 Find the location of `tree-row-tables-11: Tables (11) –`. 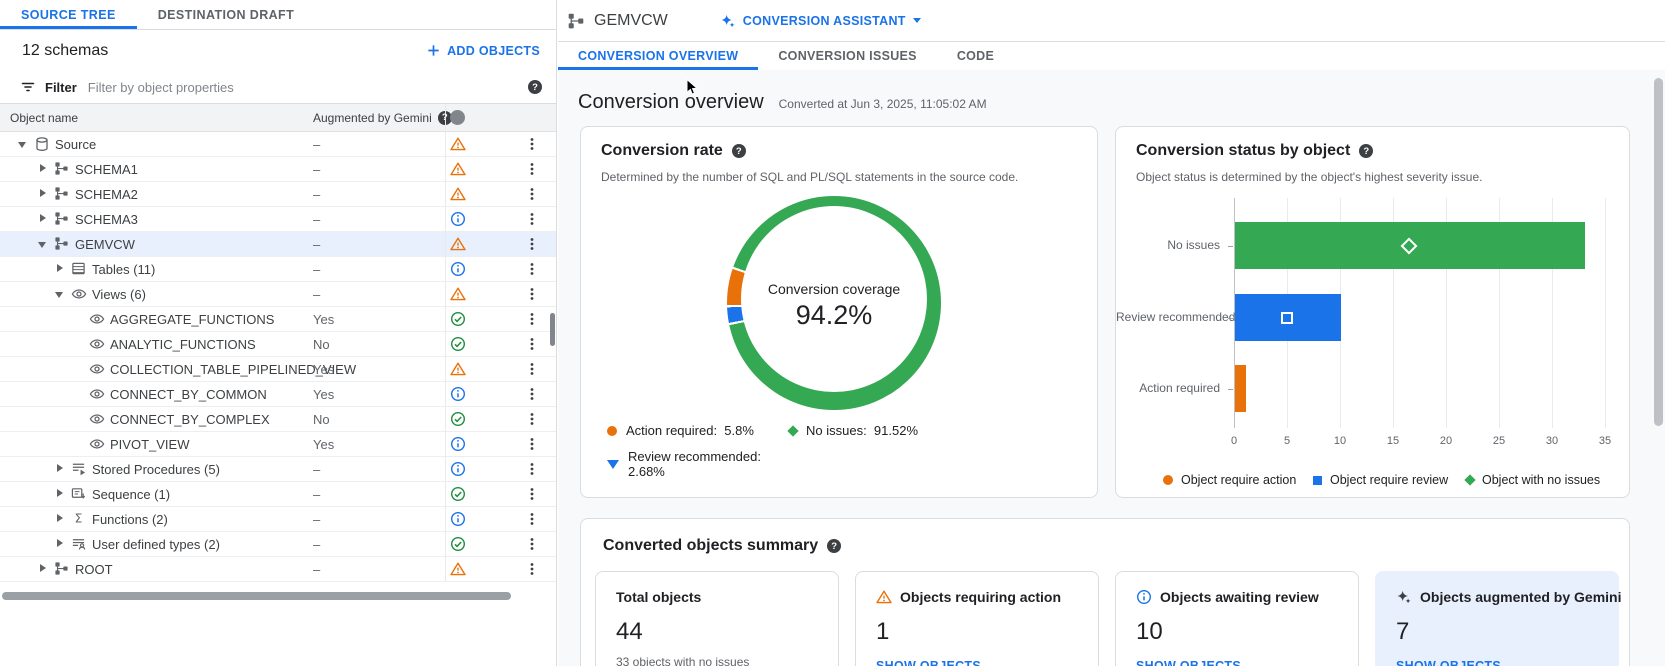

tree-row-tables-11: Tables (11) – is located at coordinates (278, 269).